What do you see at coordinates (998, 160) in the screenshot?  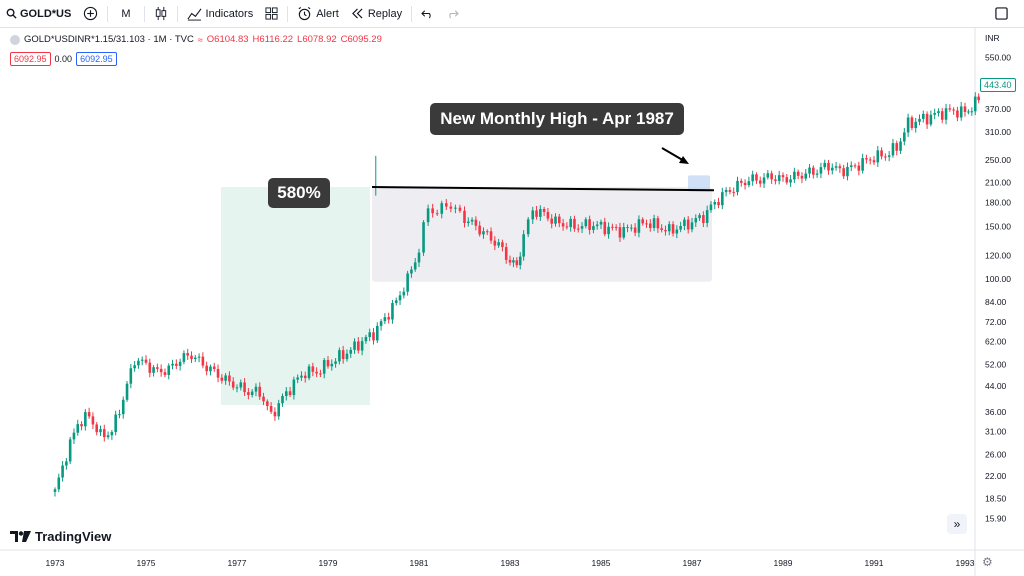 I see `price-tick-label: 250.00` at bounding box center [998, 160].